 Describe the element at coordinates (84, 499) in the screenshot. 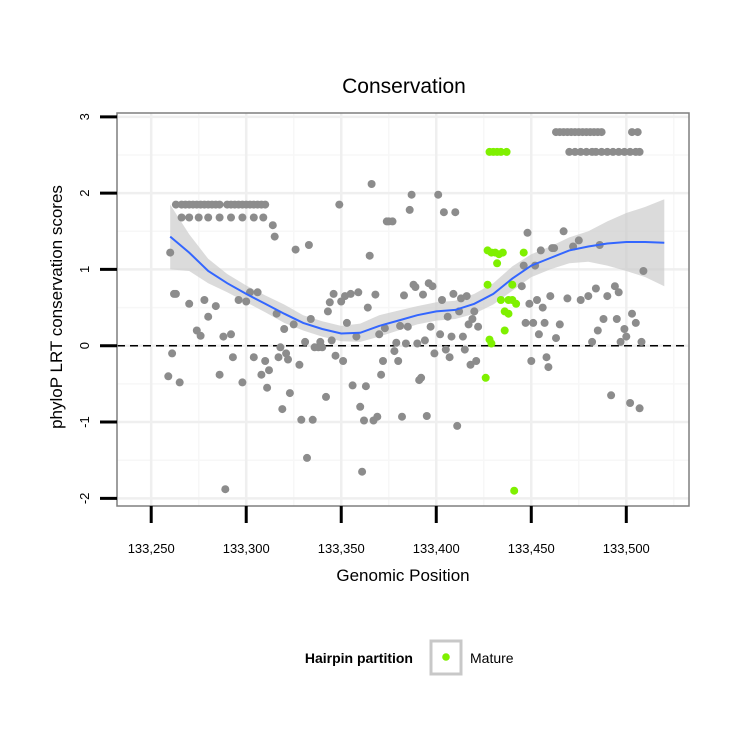

I see `y-tick-label: -2` at that location.